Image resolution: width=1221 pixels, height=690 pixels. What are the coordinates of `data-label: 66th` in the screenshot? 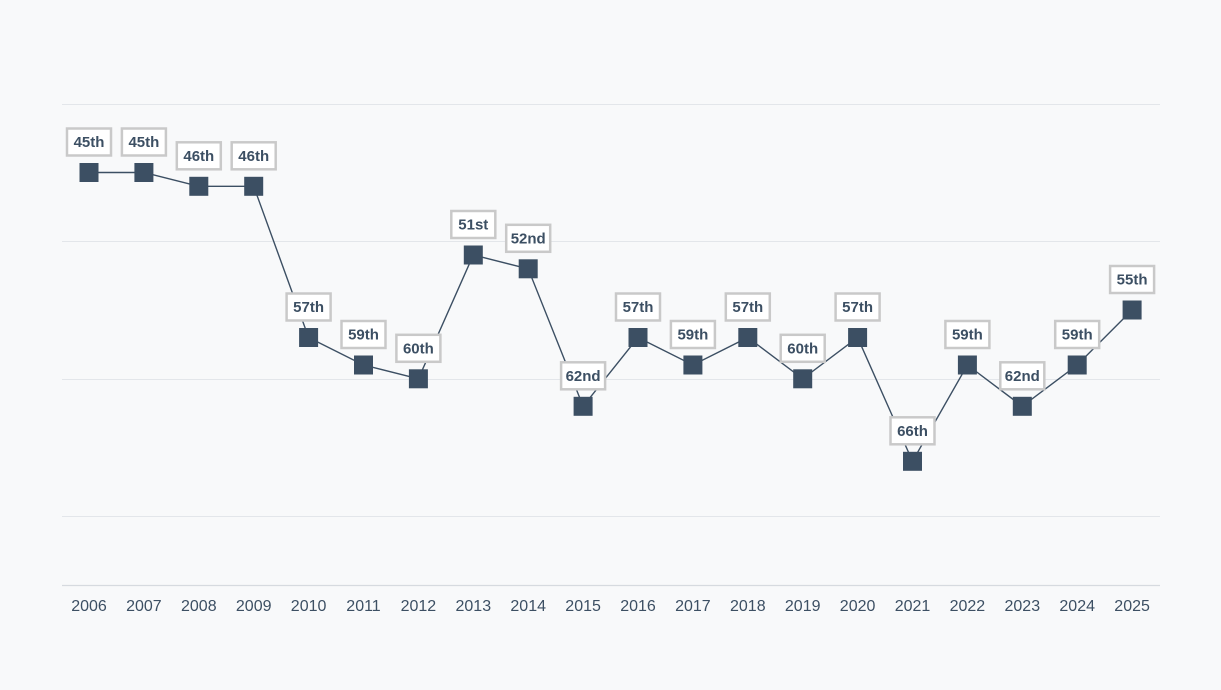 It's located at (912, 431).